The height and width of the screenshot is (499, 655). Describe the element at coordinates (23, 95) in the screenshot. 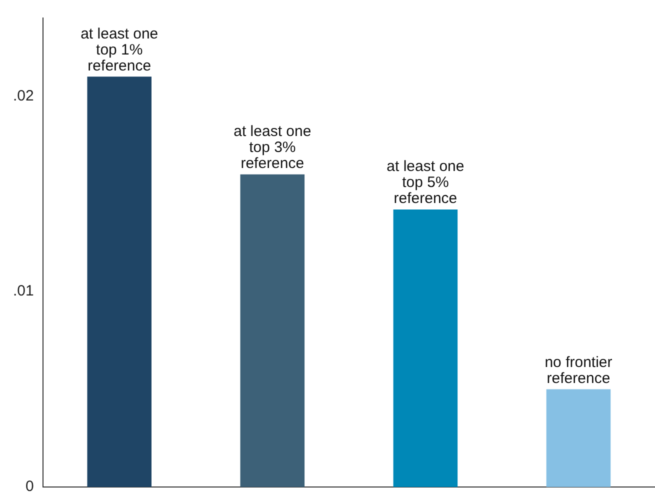

I see `y-tick-label: .02` at that location.